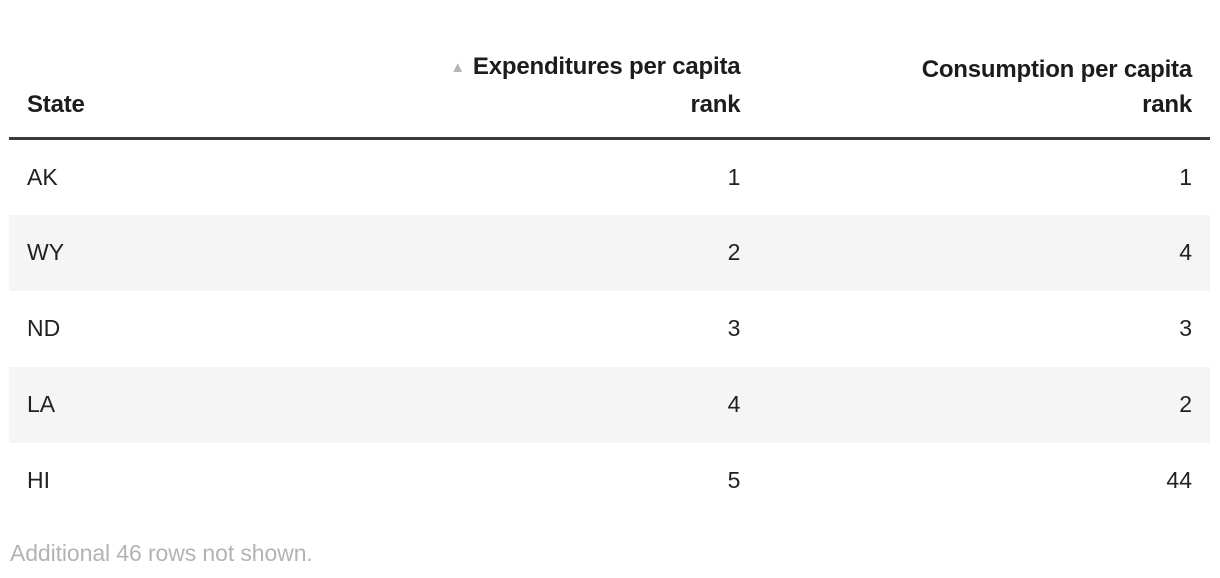  What do you see at coordinates (1167, 104) in the screenshot?
I see `column-header-consumption-line2: rank` at bounding box center [1167, 104].